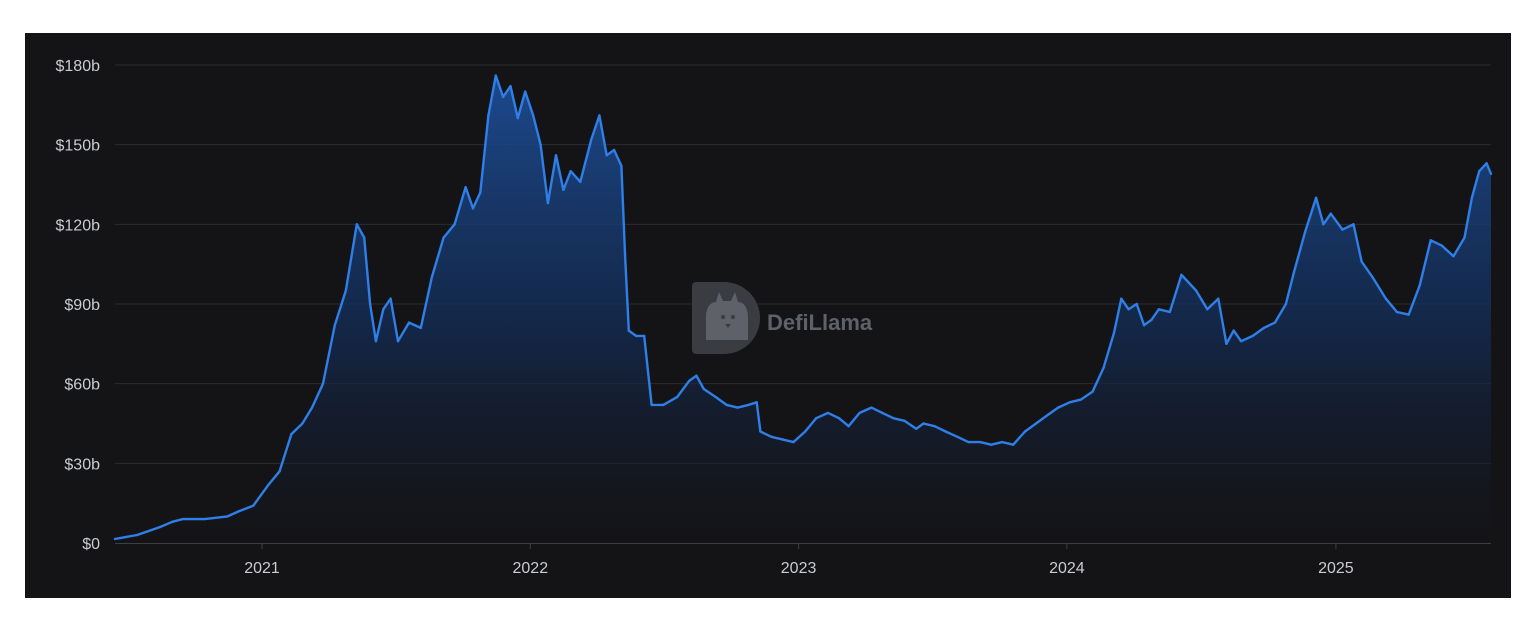 The height and width of the screenshot is (620, 1536). I want to click on llama-logo-icon, so click(726, 318).